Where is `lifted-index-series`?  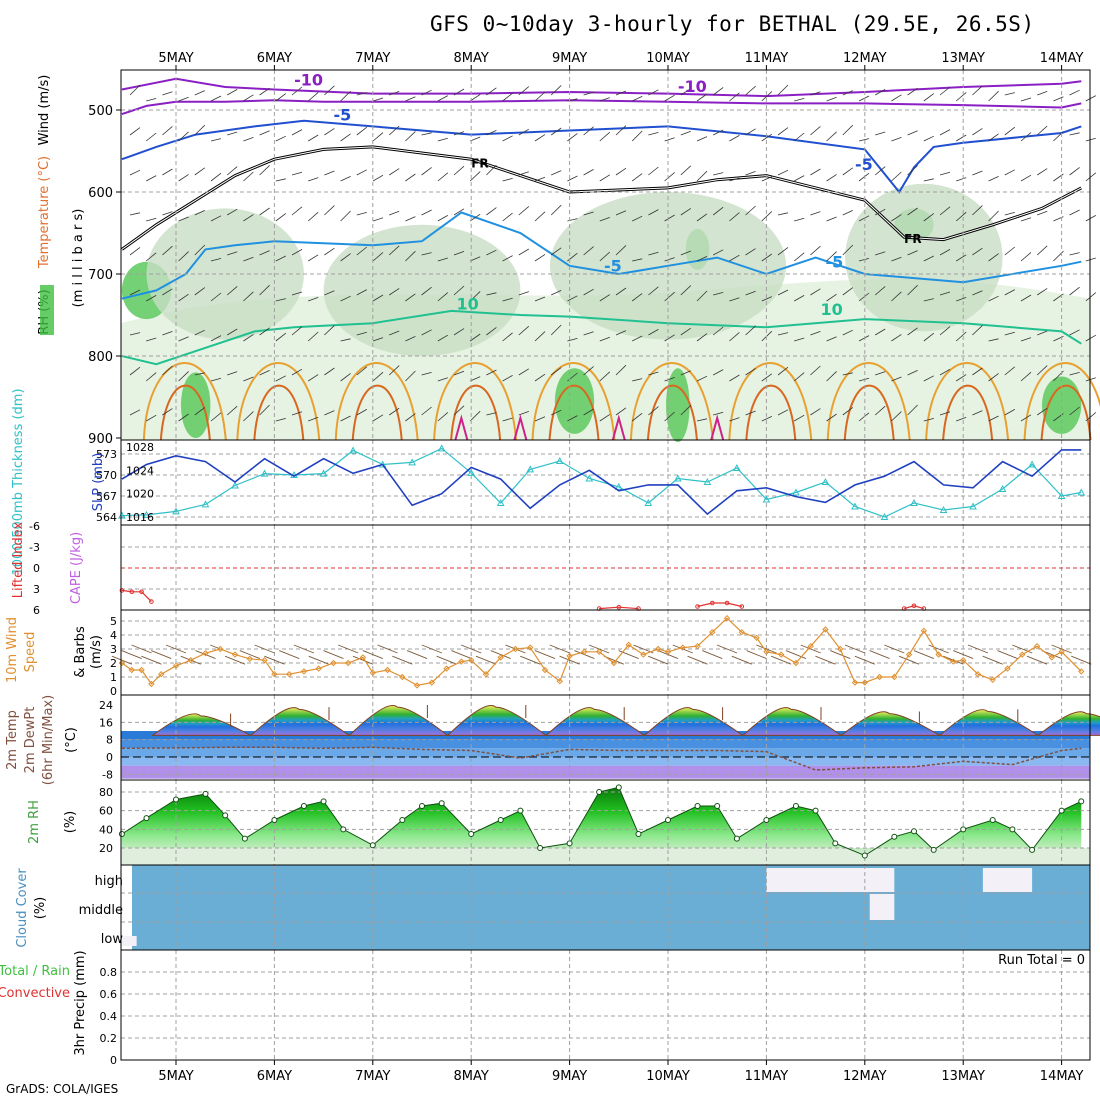
lifted-index-series is located at coordinates (619, 608).